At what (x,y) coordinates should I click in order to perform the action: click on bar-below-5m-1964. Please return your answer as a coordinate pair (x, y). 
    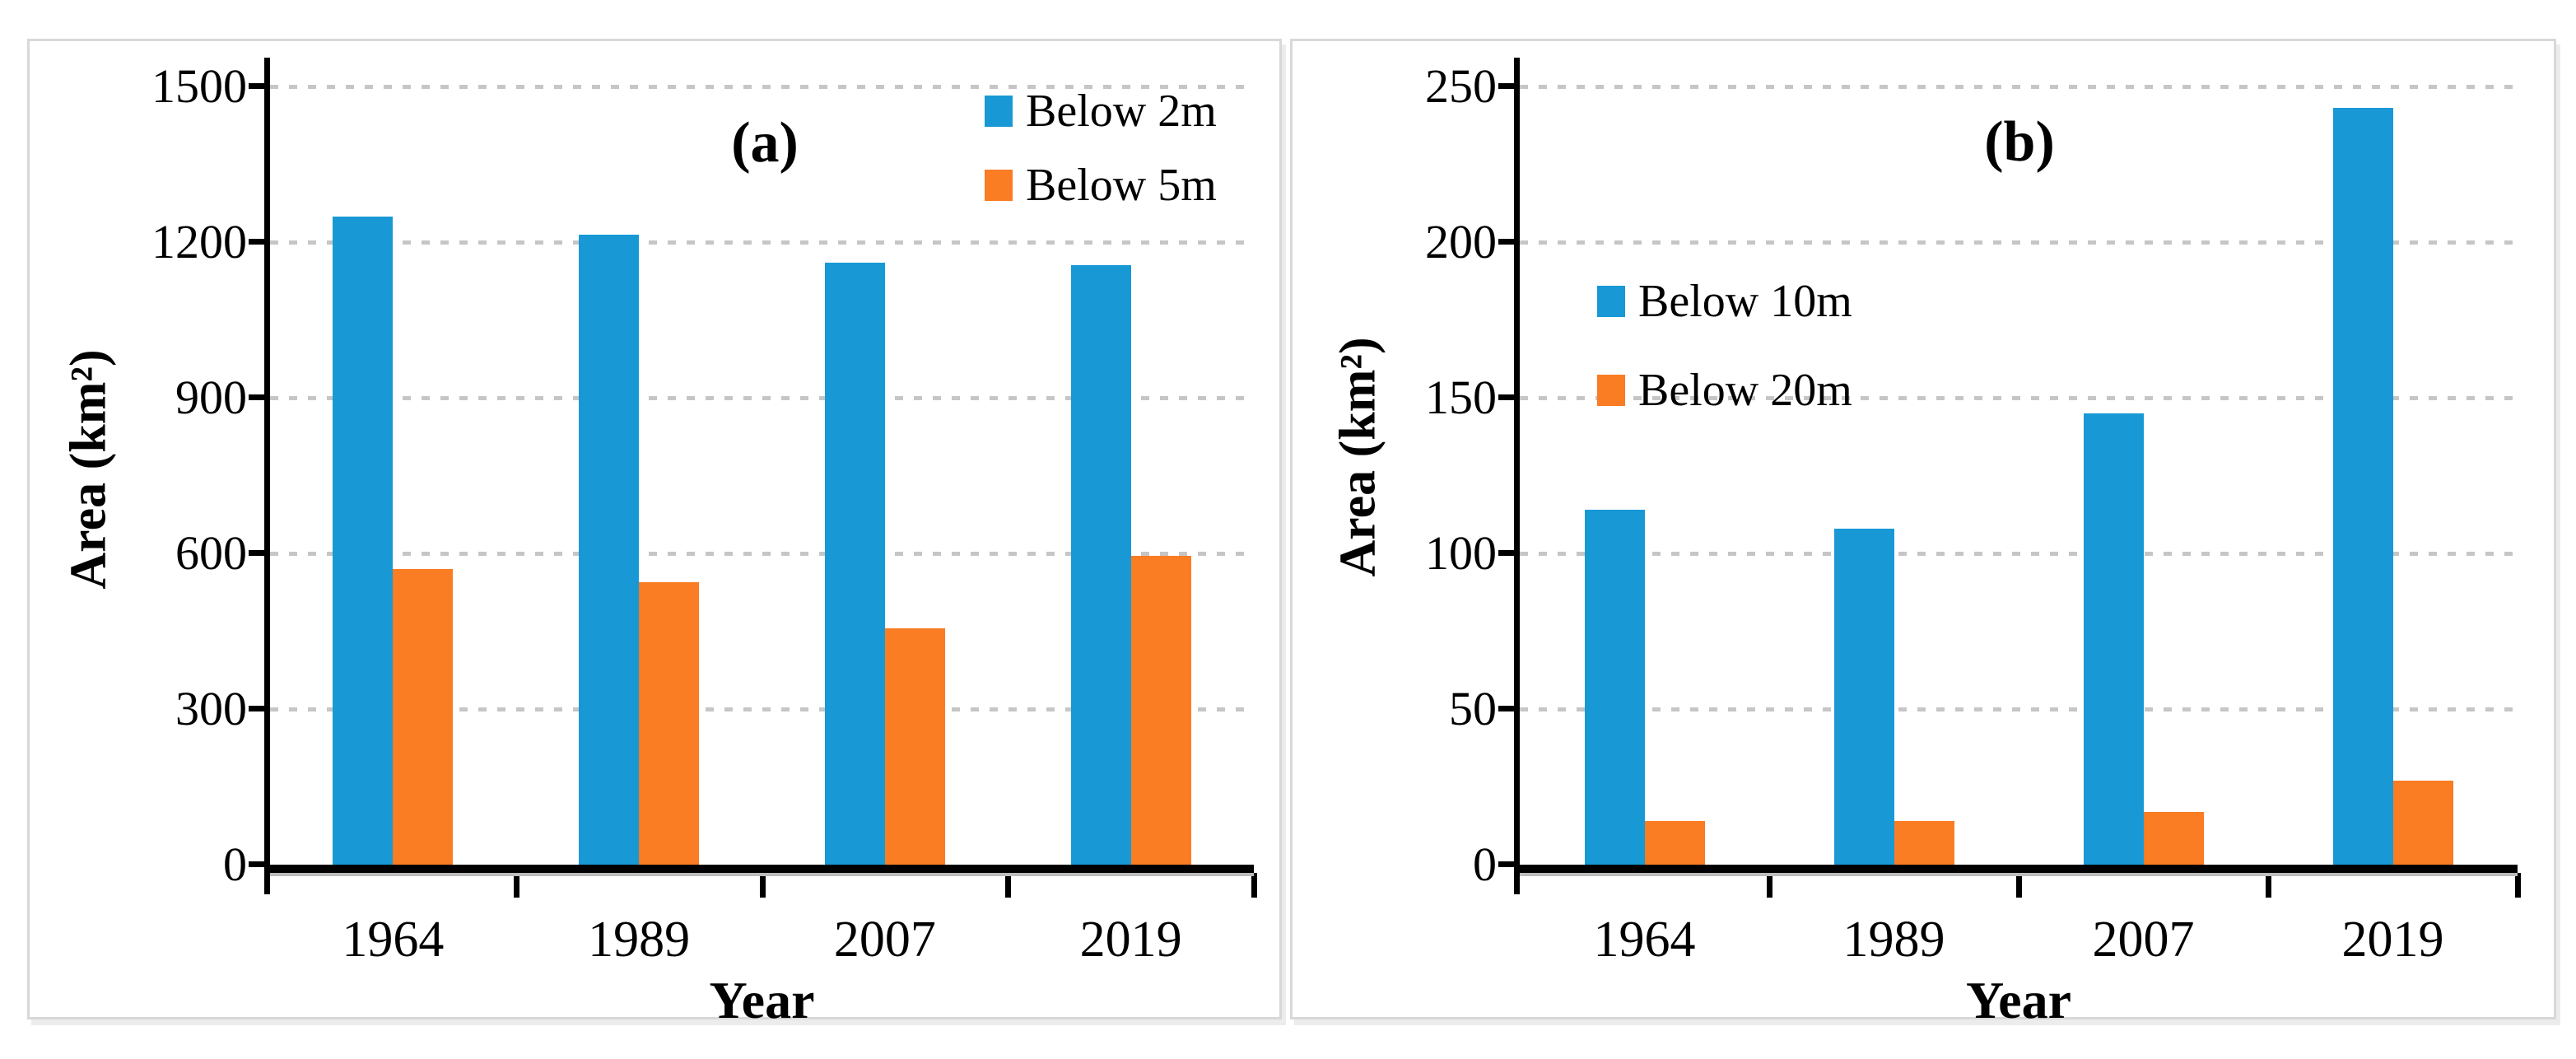
    Looking at the image, I should click on (423, 719).